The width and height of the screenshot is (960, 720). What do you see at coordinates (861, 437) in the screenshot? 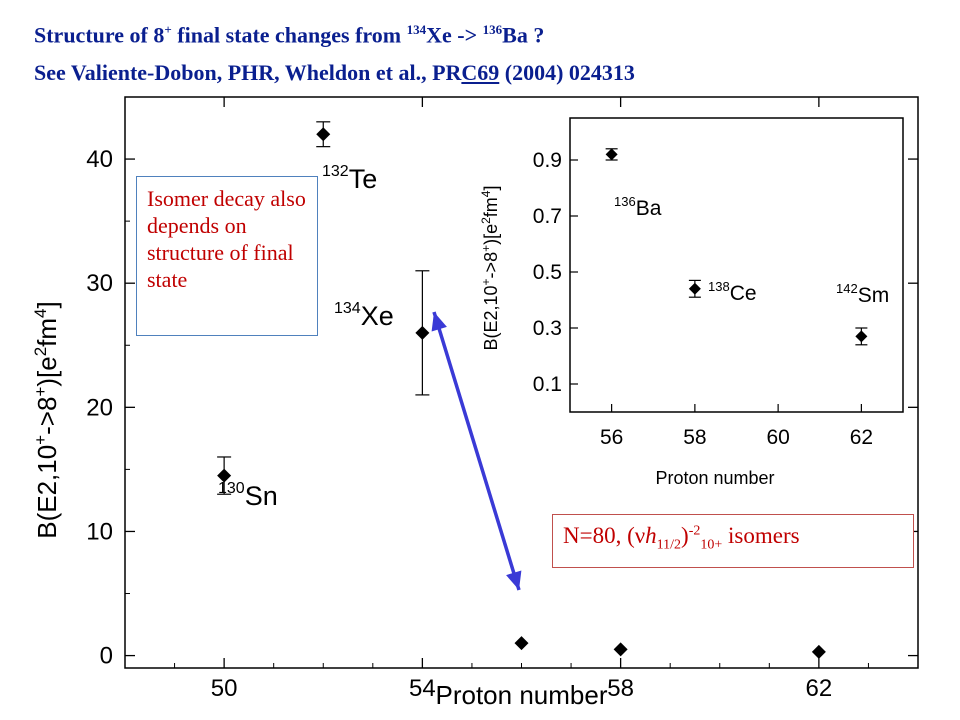
I see `inset-x-tick-label: 62` at bounding box center [861, 437].